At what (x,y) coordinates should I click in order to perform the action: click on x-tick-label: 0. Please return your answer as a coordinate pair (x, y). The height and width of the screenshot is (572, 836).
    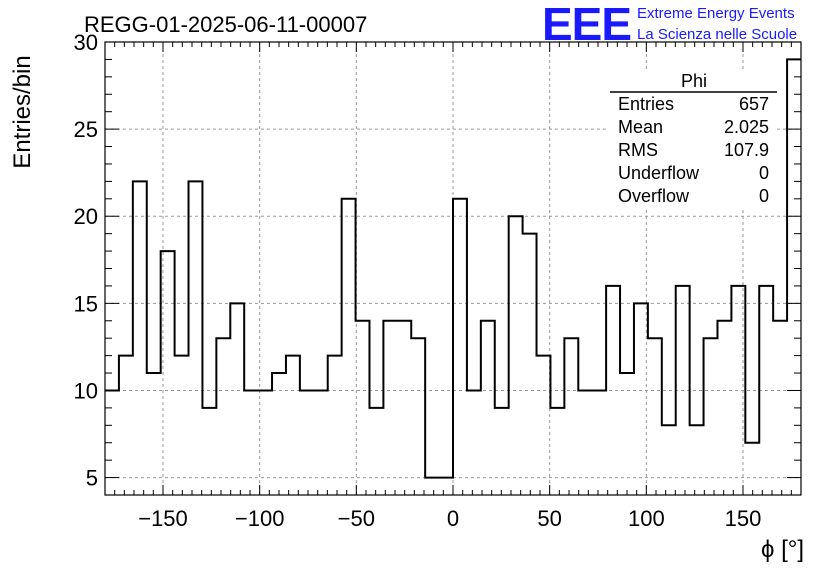
    Looking at the image, I should click on (453, 518).